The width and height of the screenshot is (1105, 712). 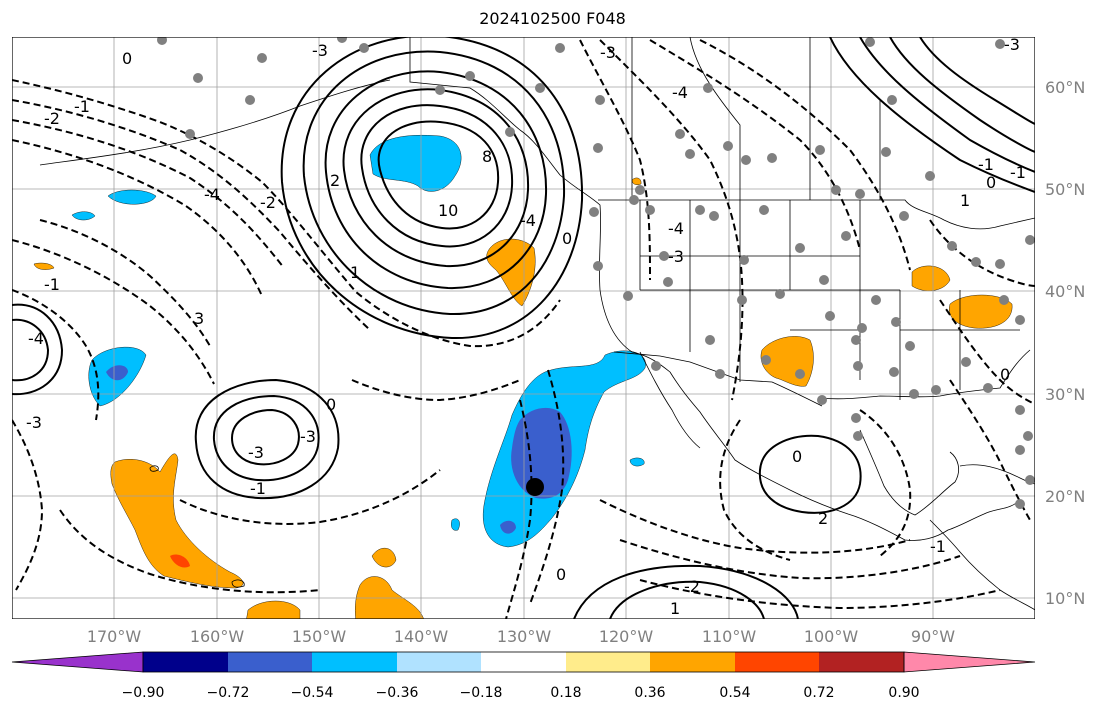 What do you see at coordinates (199, 318) in the screenshot?
I see `contour-label: 3` at bounding box center [199, 318].